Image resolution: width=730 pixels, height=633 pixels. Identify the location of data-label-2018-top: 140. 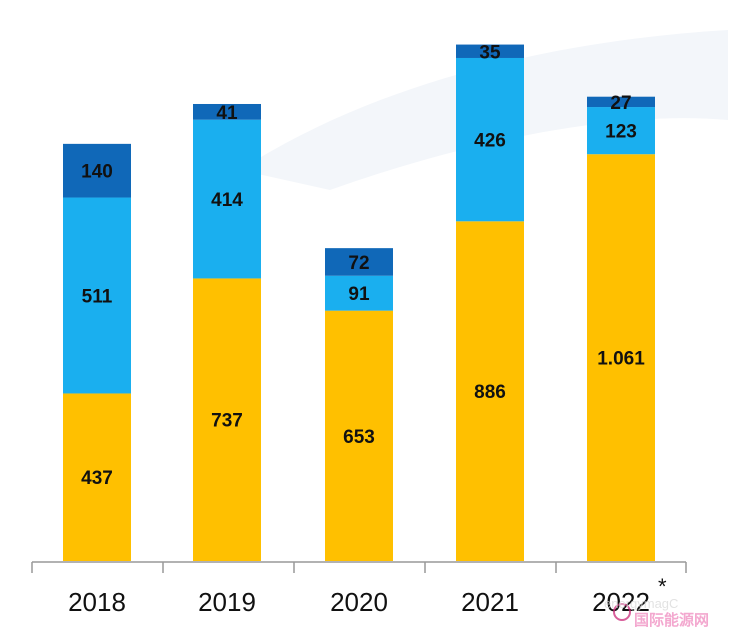
(97, 172).